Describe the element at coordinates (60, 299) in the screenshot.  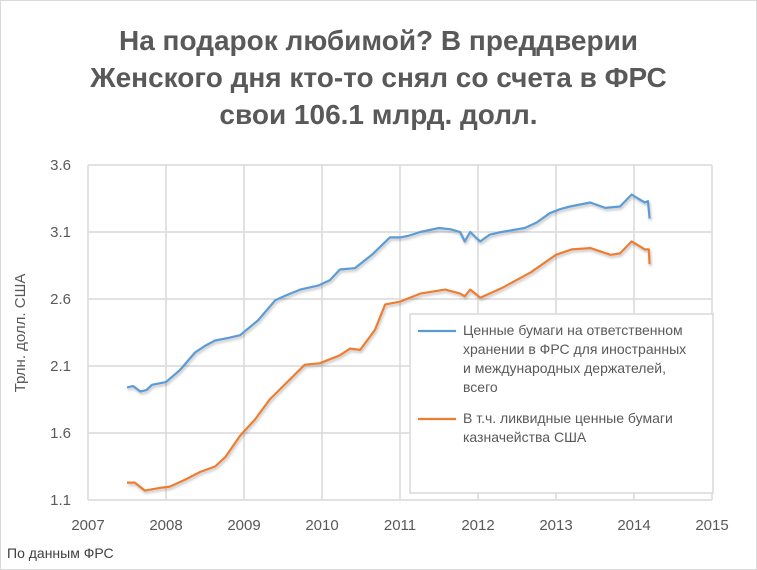
I see `y-tick-label: 2.6` at that location.